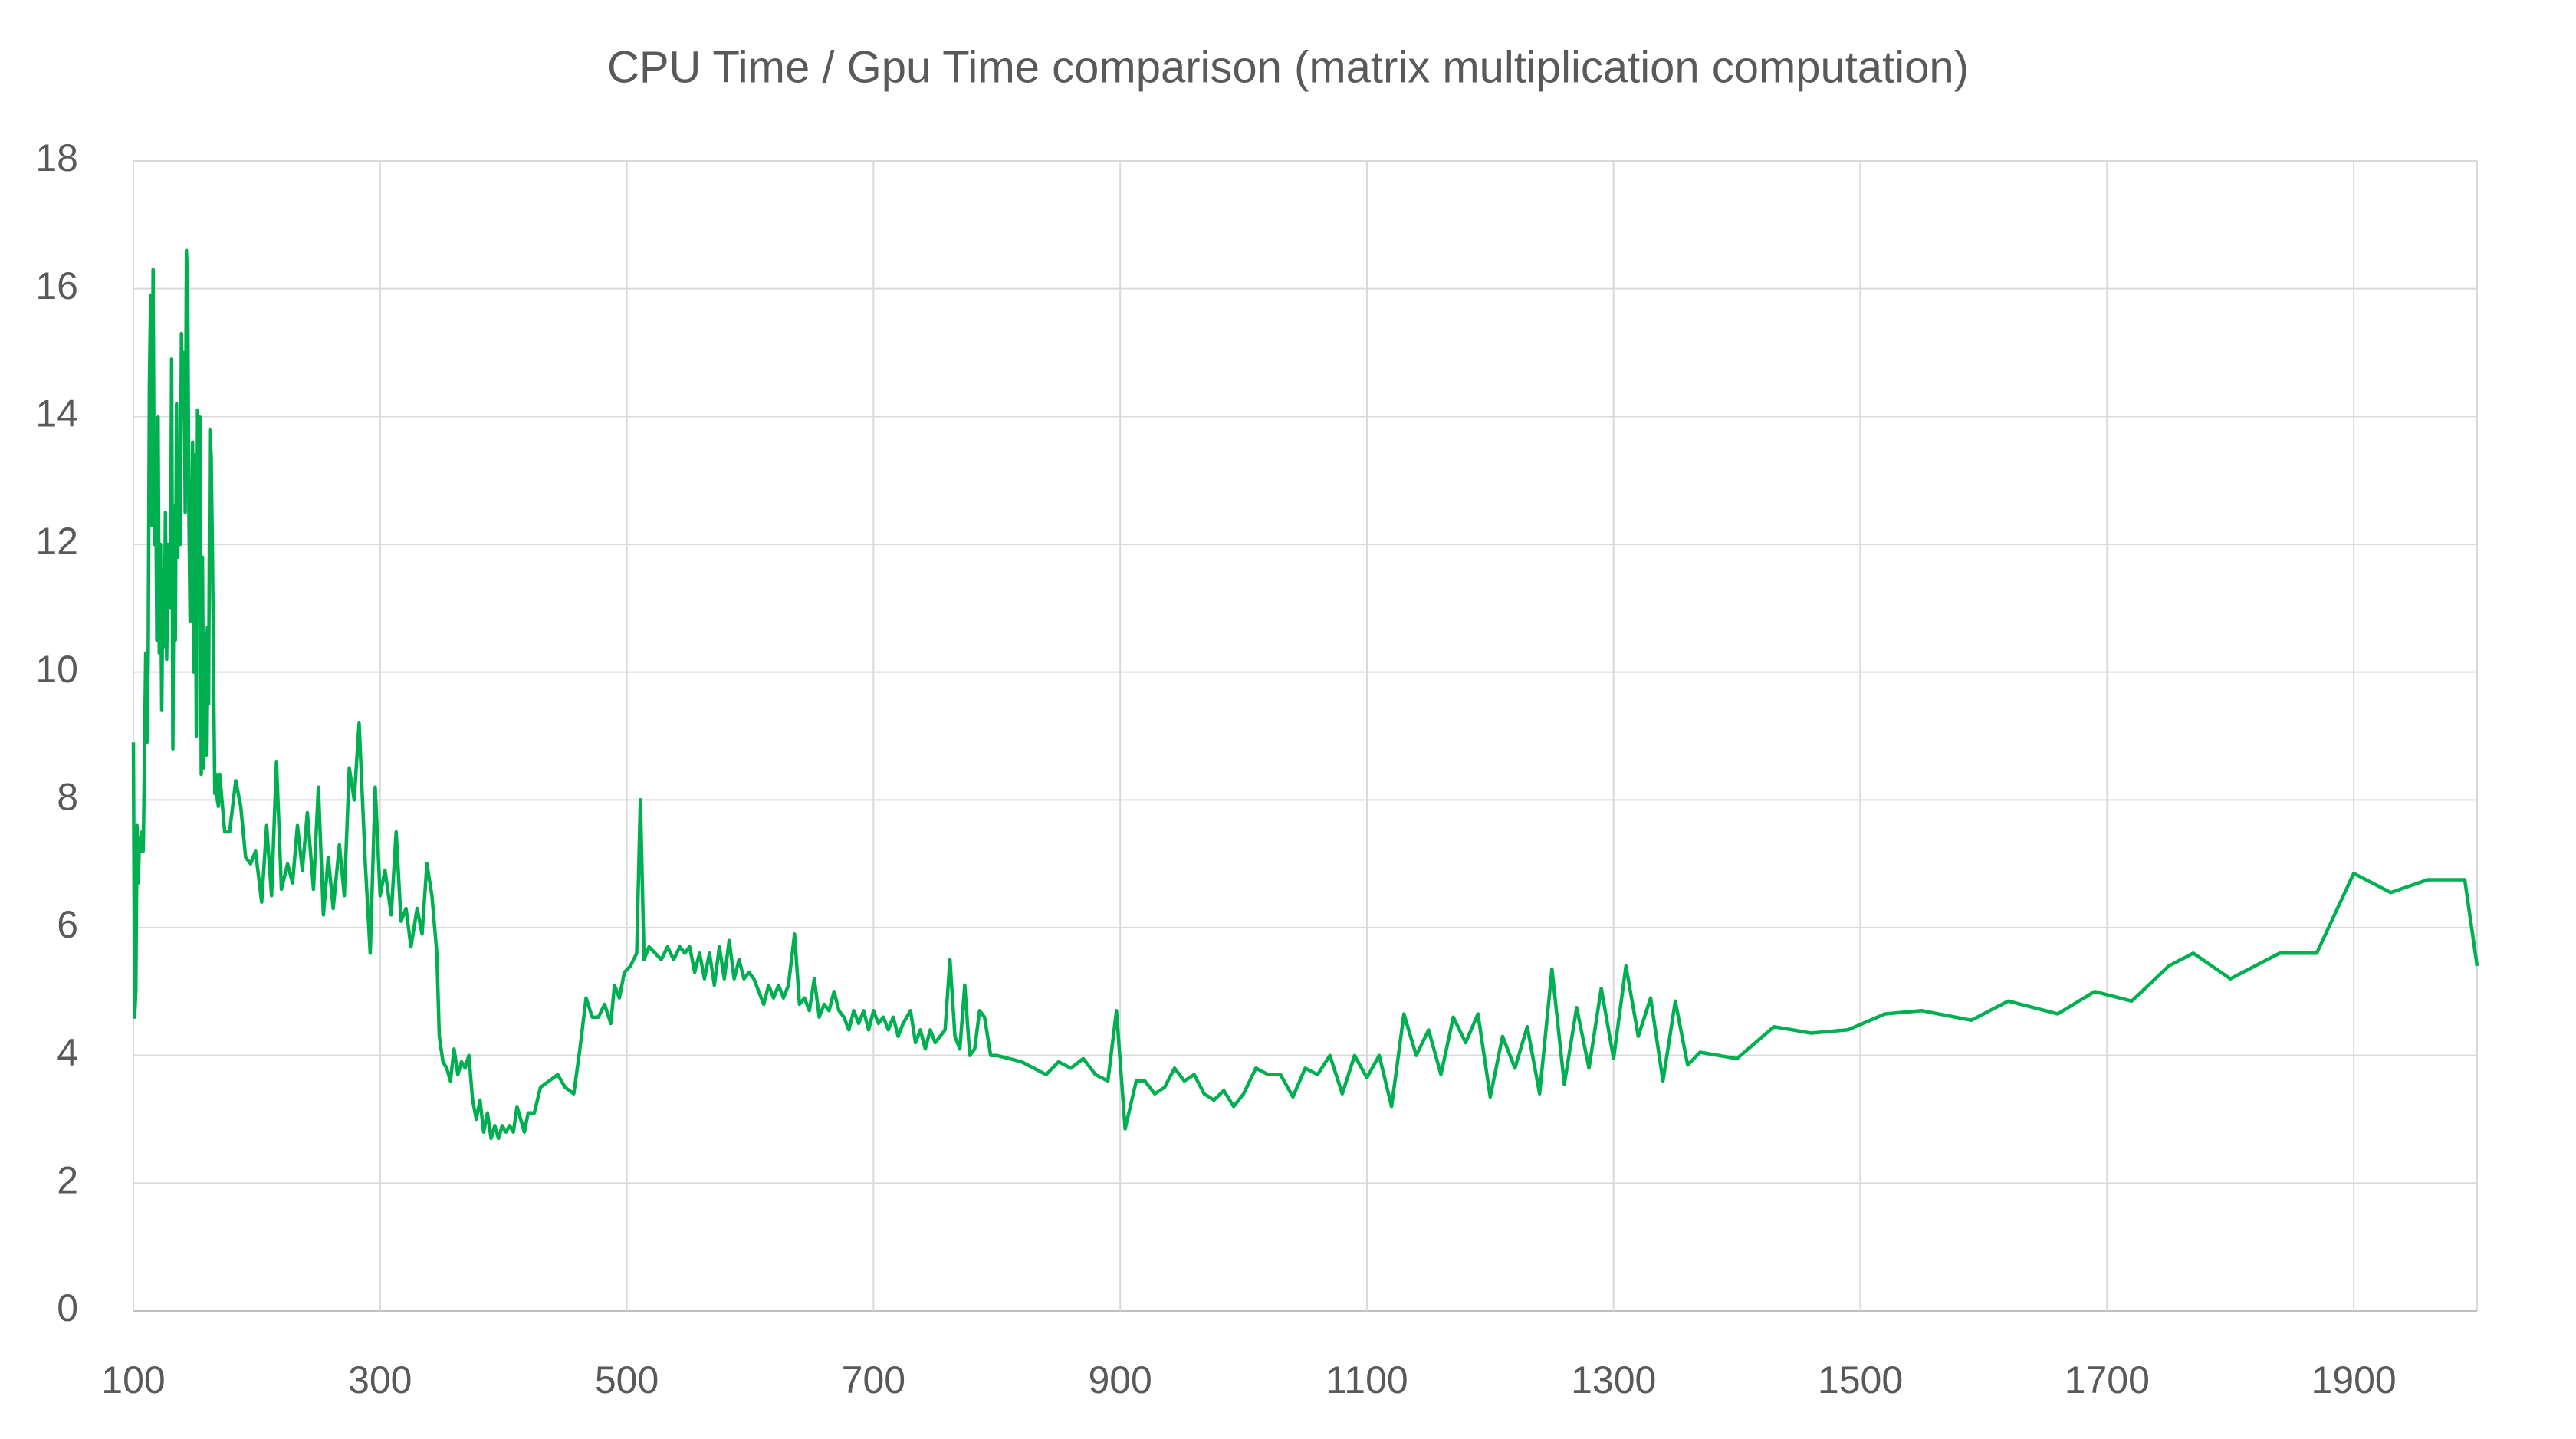 The image size is (2576, 1439). Describe the element at coordinates (67, 924) in the screenshot. I see `y-tick-label: 6` at that location.